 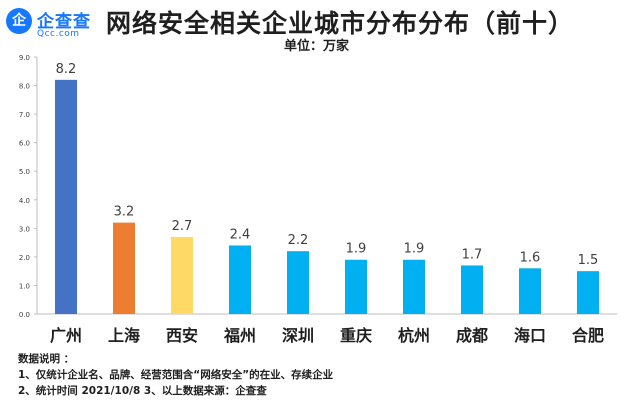 I want to click on x-category-label: 杭州, so click(x=414, y=335).